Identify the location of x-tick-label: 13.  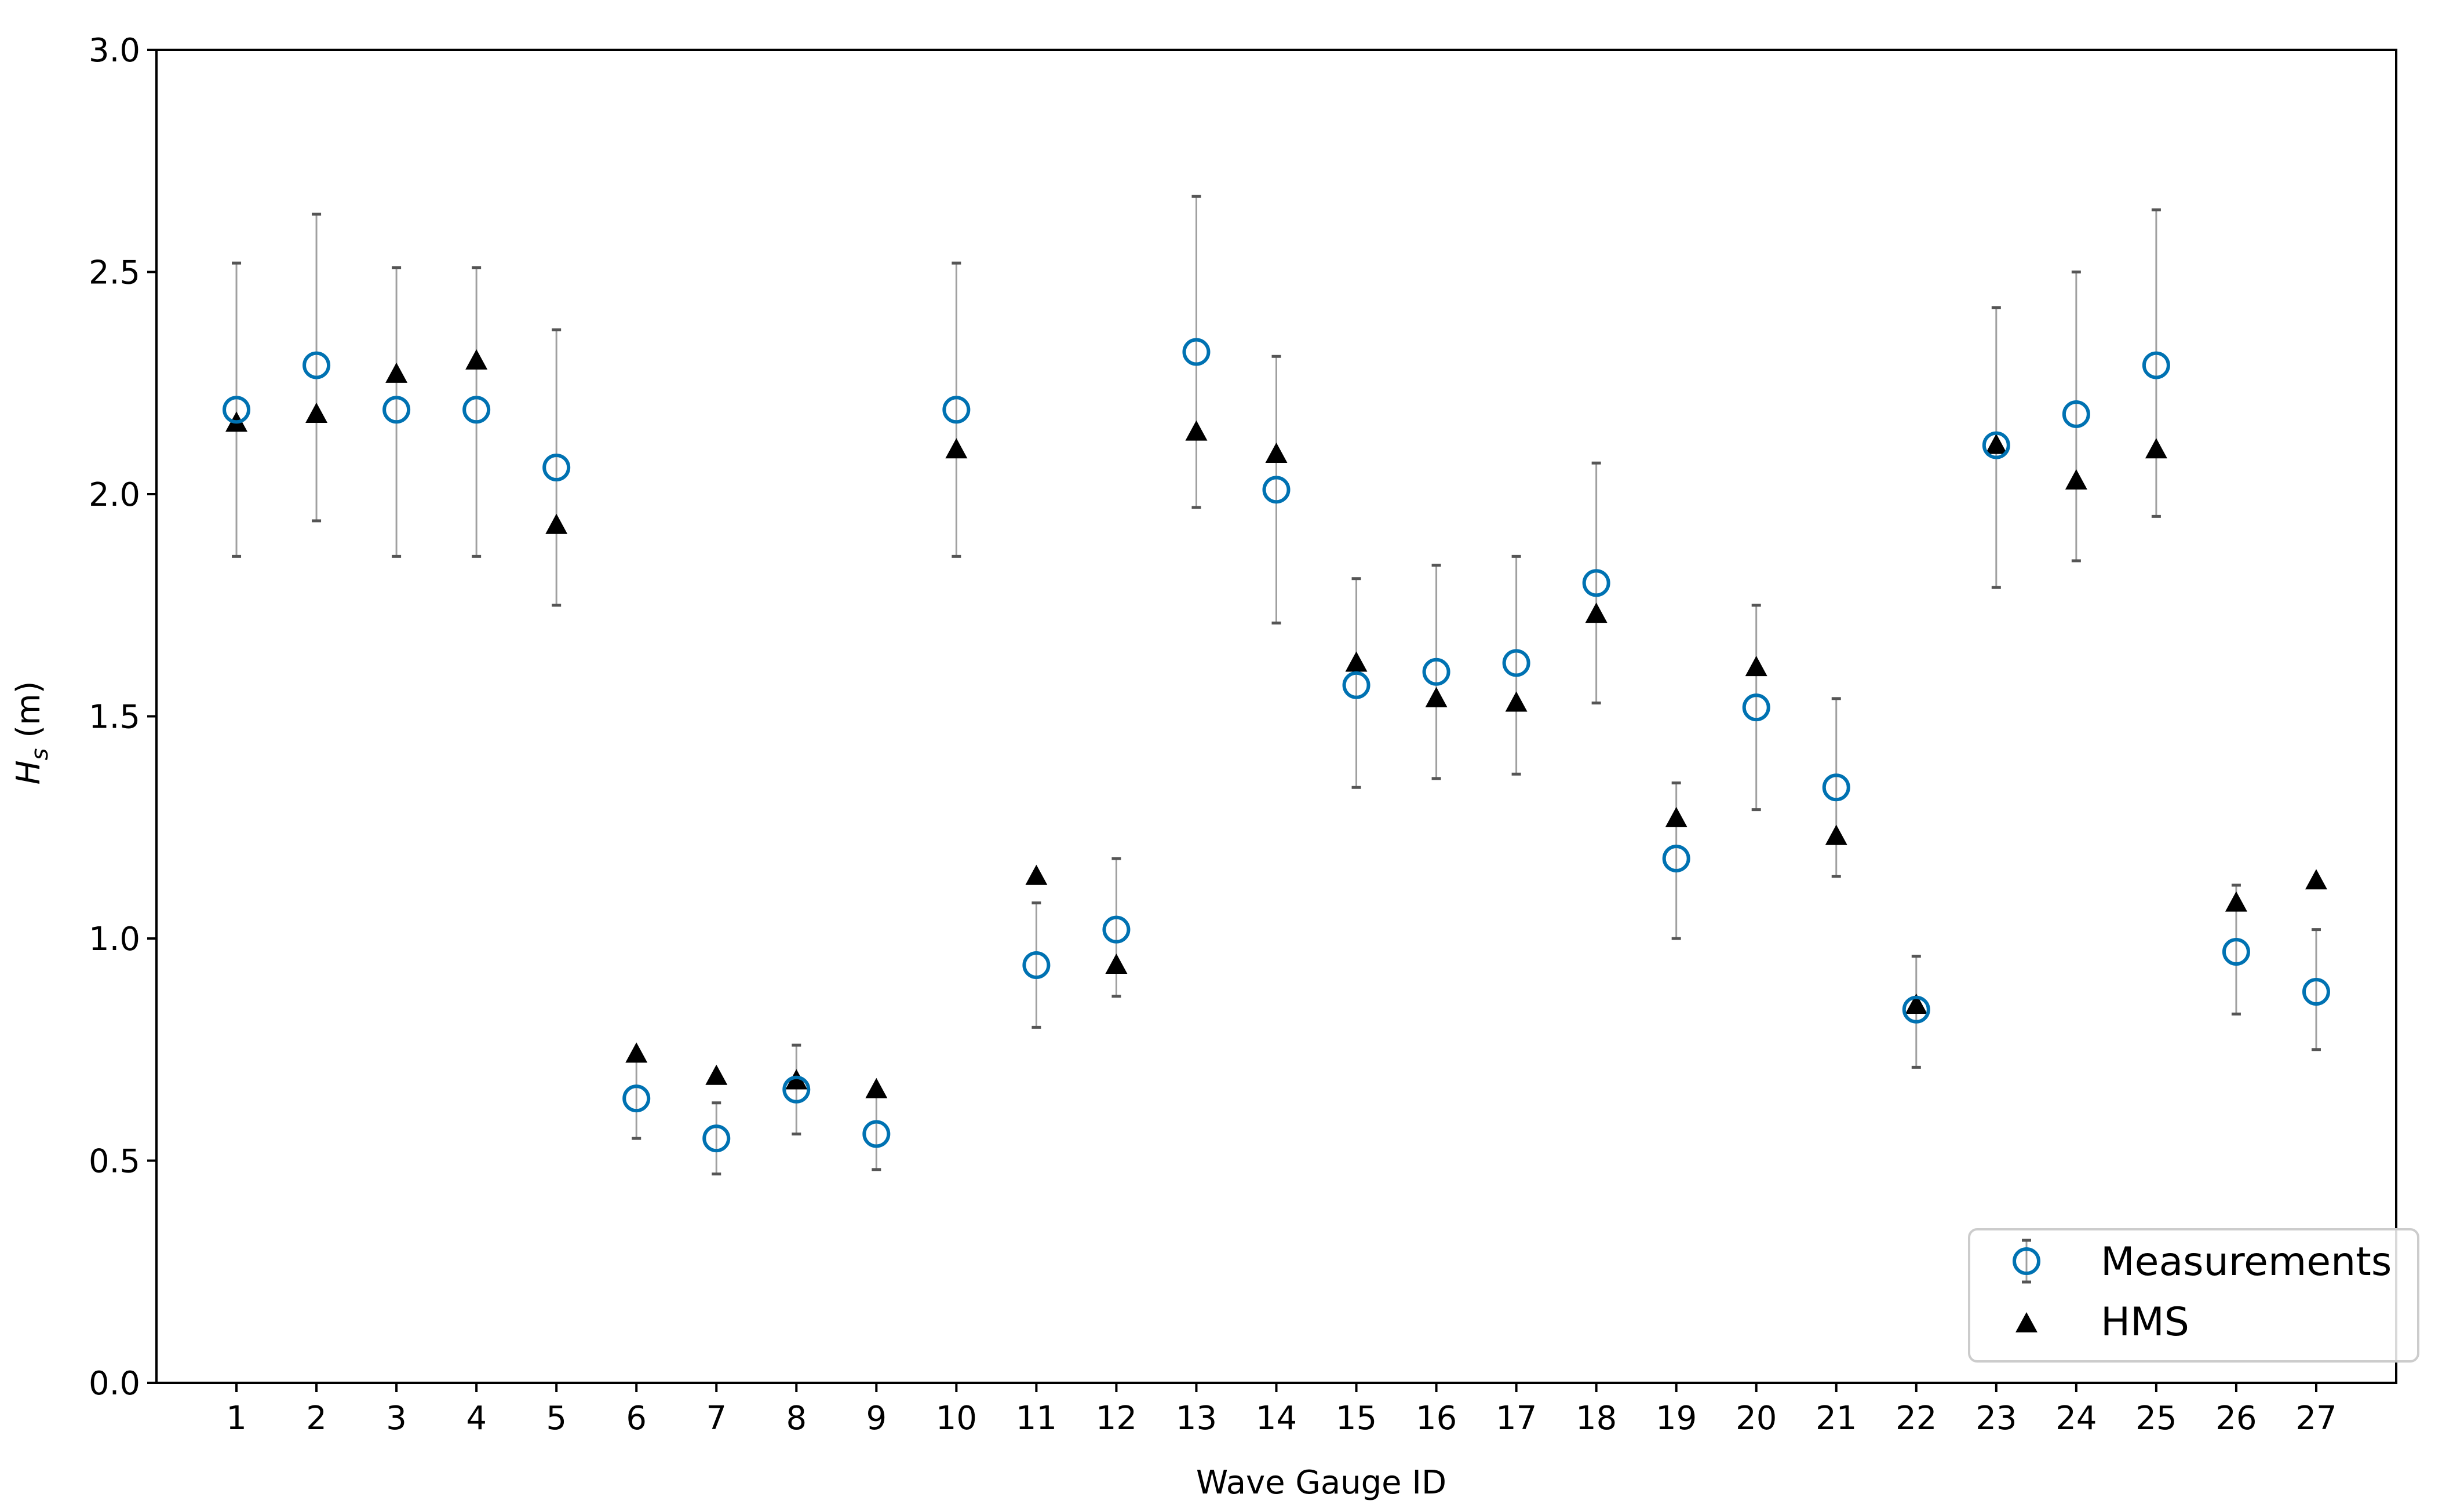
(1196, 1419).